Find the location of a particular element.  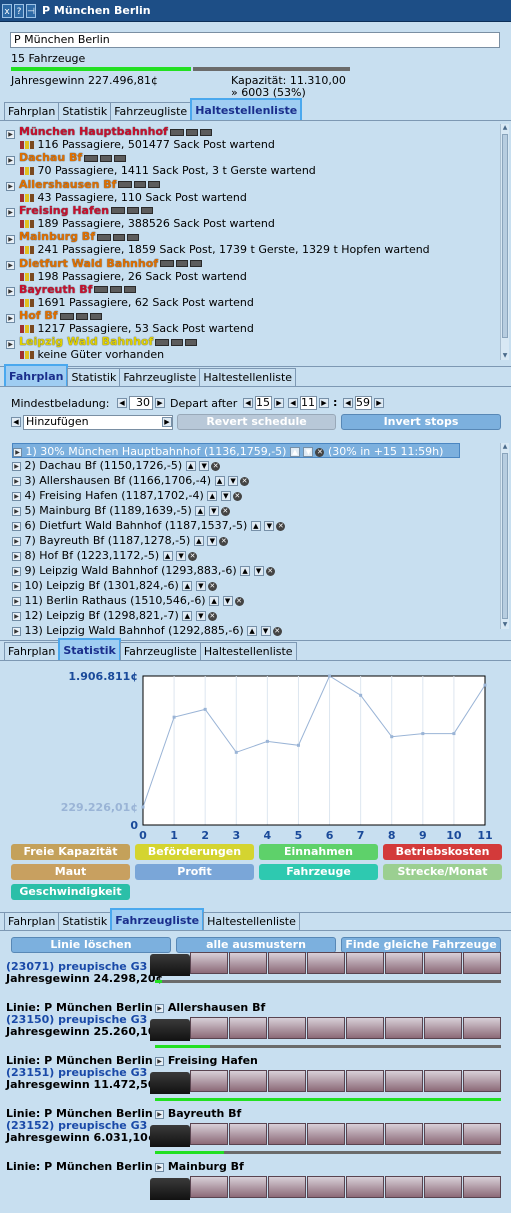

retire-all-button: alle ausmustern is located at coordinates (256, 945).